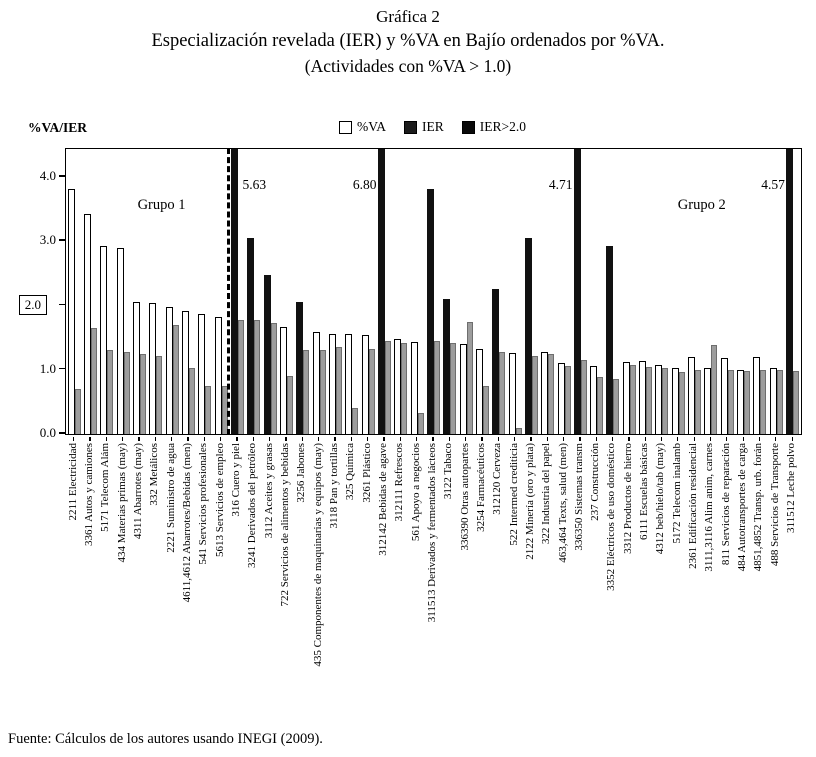  What do you see at coordinates (677, 584) in the screenshot?
I see `x-tick: 5172 Telecom inalamb` at bounding box center [677, 584].